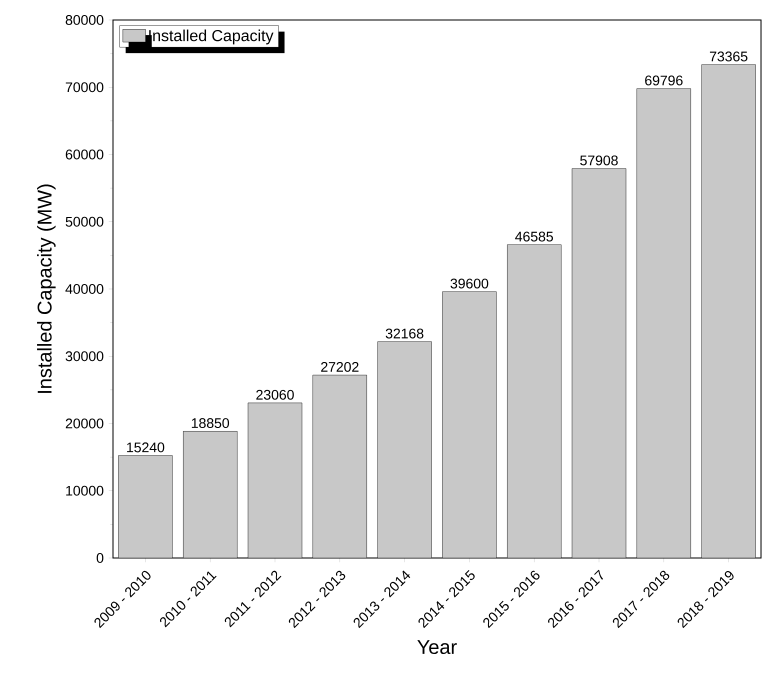 The image size is (766, 680). What do you see at coordinates (100, 558) in the screenshot?
I see `y-tick-label: 0` at bounding box center [100, 558].